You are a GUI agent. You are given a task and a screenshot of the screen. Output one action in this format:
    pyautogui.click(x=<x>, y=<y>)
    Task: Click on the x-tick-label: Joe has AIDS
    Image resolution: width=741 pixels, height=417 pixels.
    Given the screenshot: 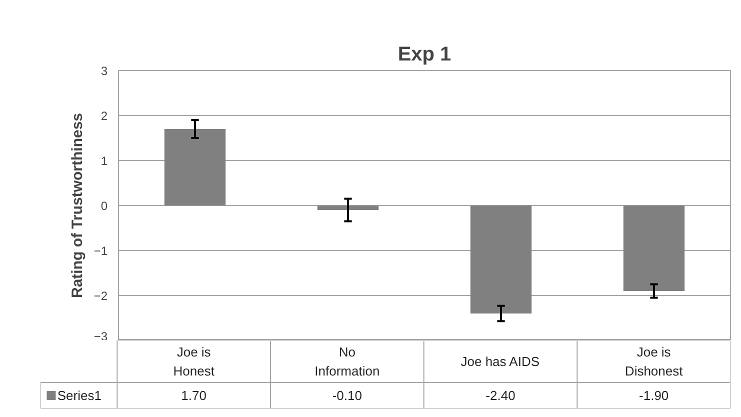 What is the action you would take?
    pyautogui.click(x=500, y=361)
    